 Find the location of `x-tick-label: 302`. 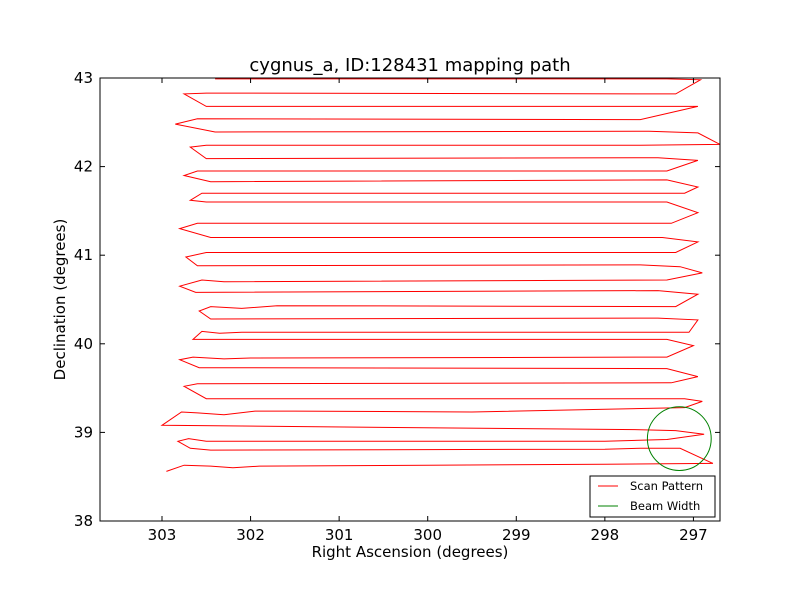

x-tick-label: 302 is located at coordinates (250, 535).